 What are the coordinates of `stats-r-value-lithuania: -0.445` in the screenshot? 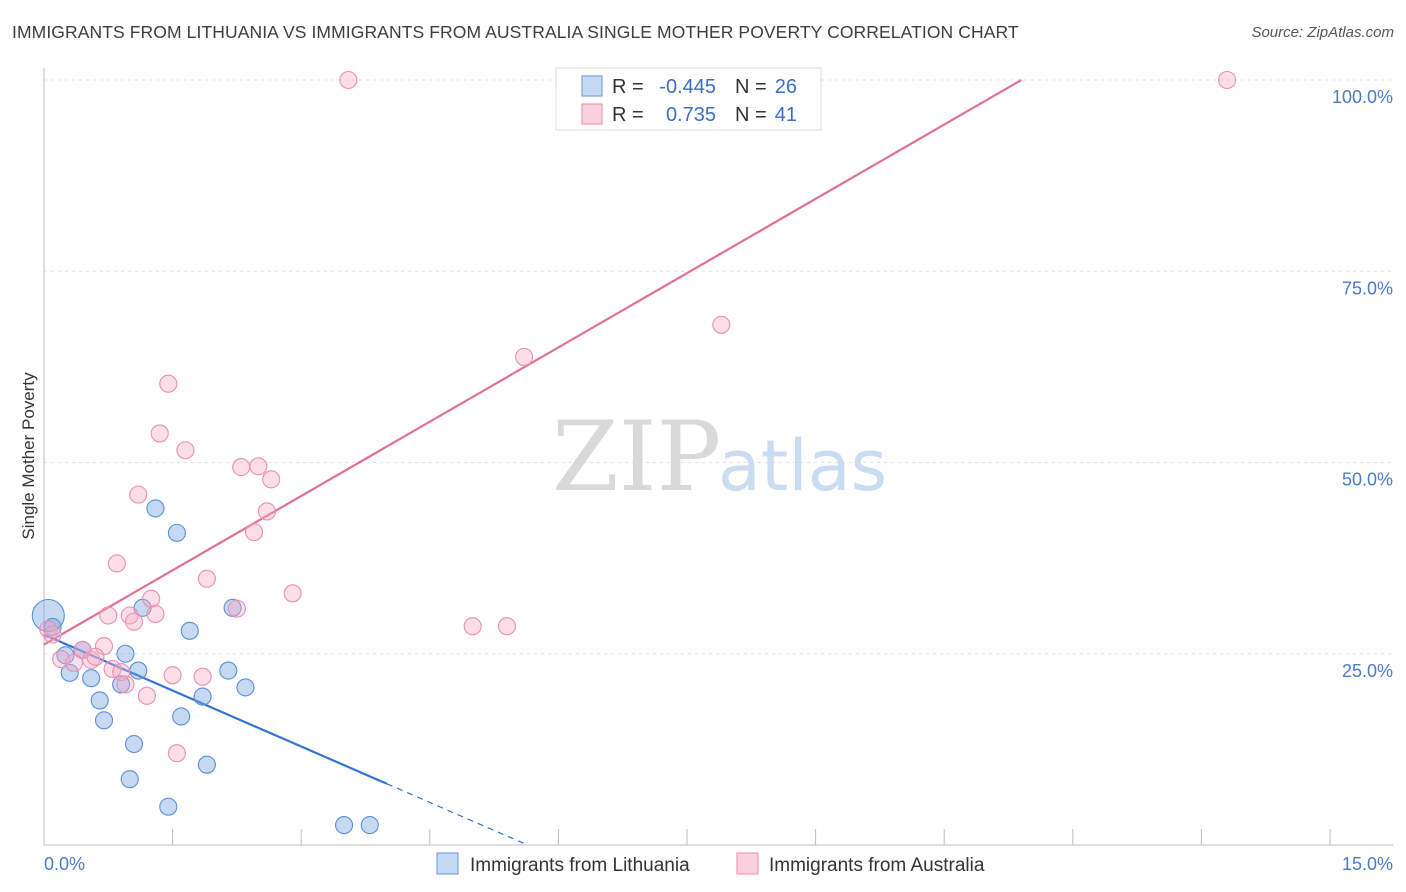 It's located at (687, 87).